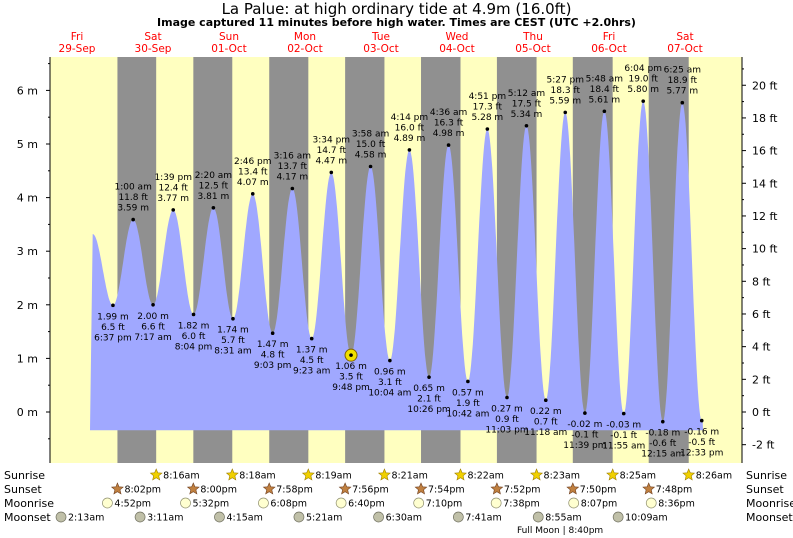  What do you see at coordinates (370, 135) in the screenshot?
I see `high-tide-time: 3:58 am` at bounding box center [370, 135].